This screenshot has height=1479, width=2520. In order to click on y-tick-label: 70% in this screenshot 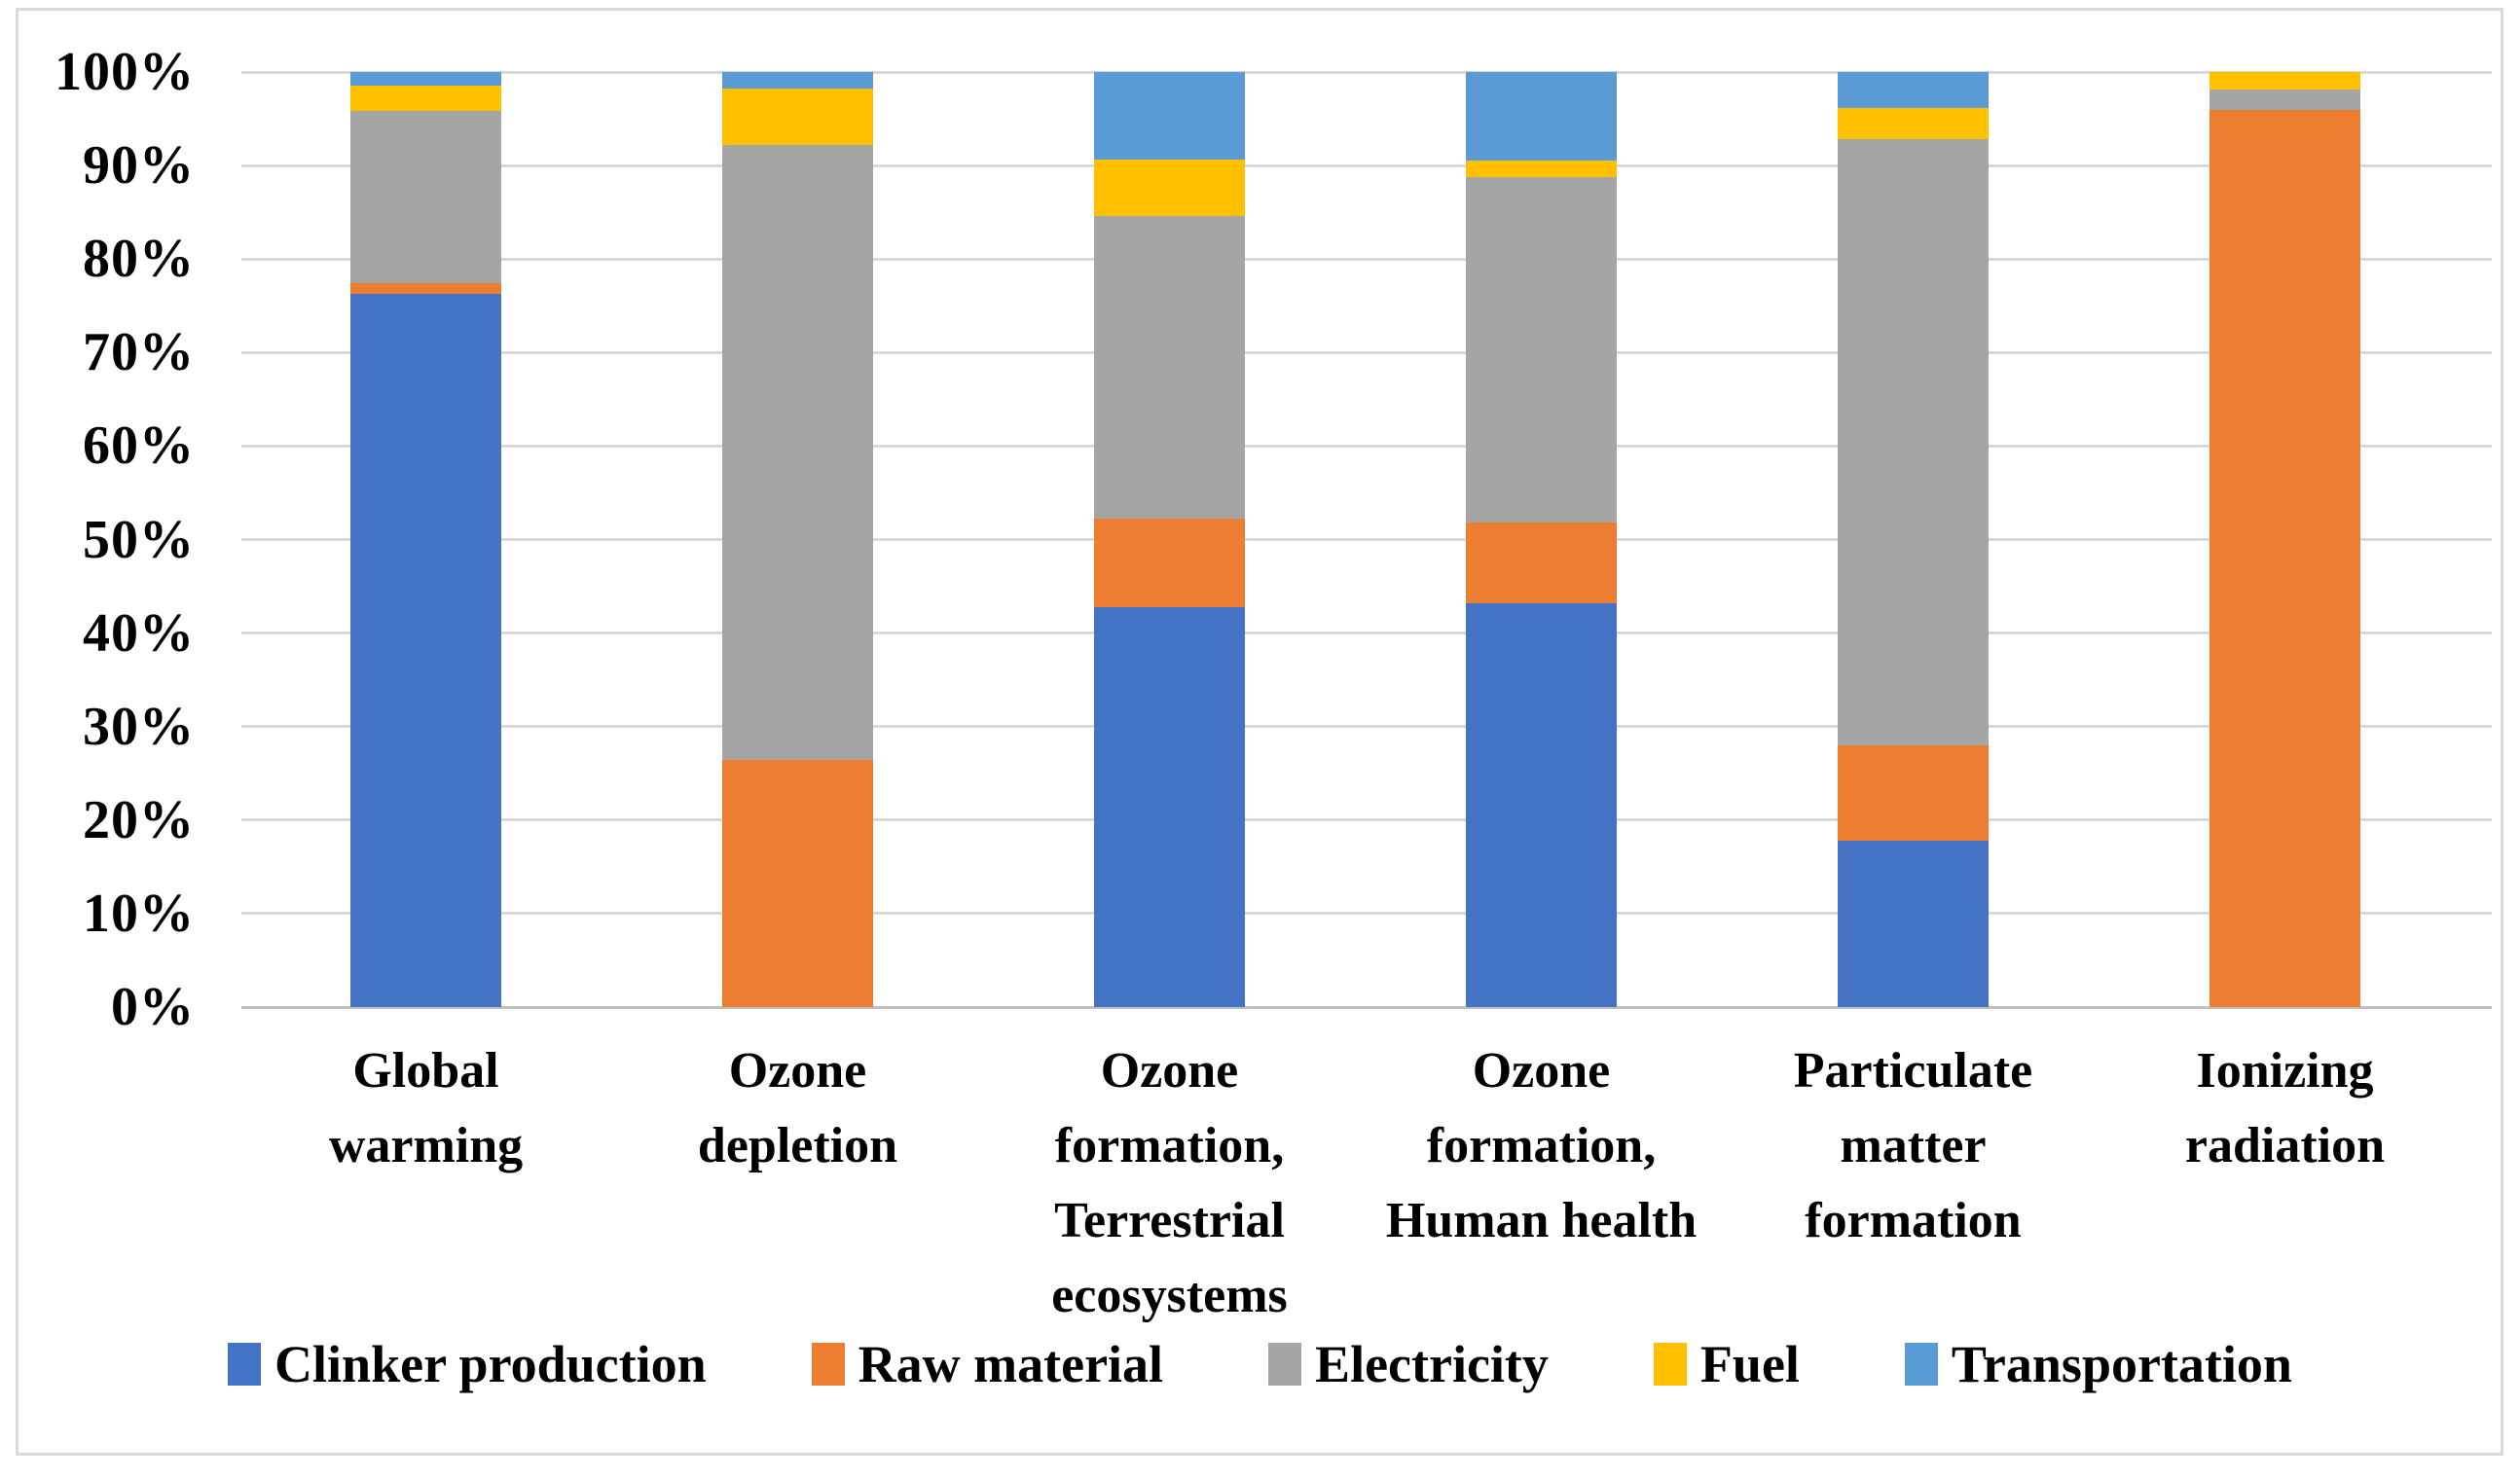, I will do `click(139, 352)`.